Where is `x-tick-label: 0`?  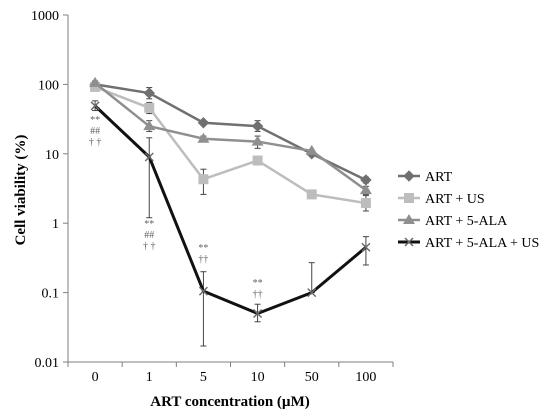
x-tick-label: 0 is located at coordinates (95, 377).